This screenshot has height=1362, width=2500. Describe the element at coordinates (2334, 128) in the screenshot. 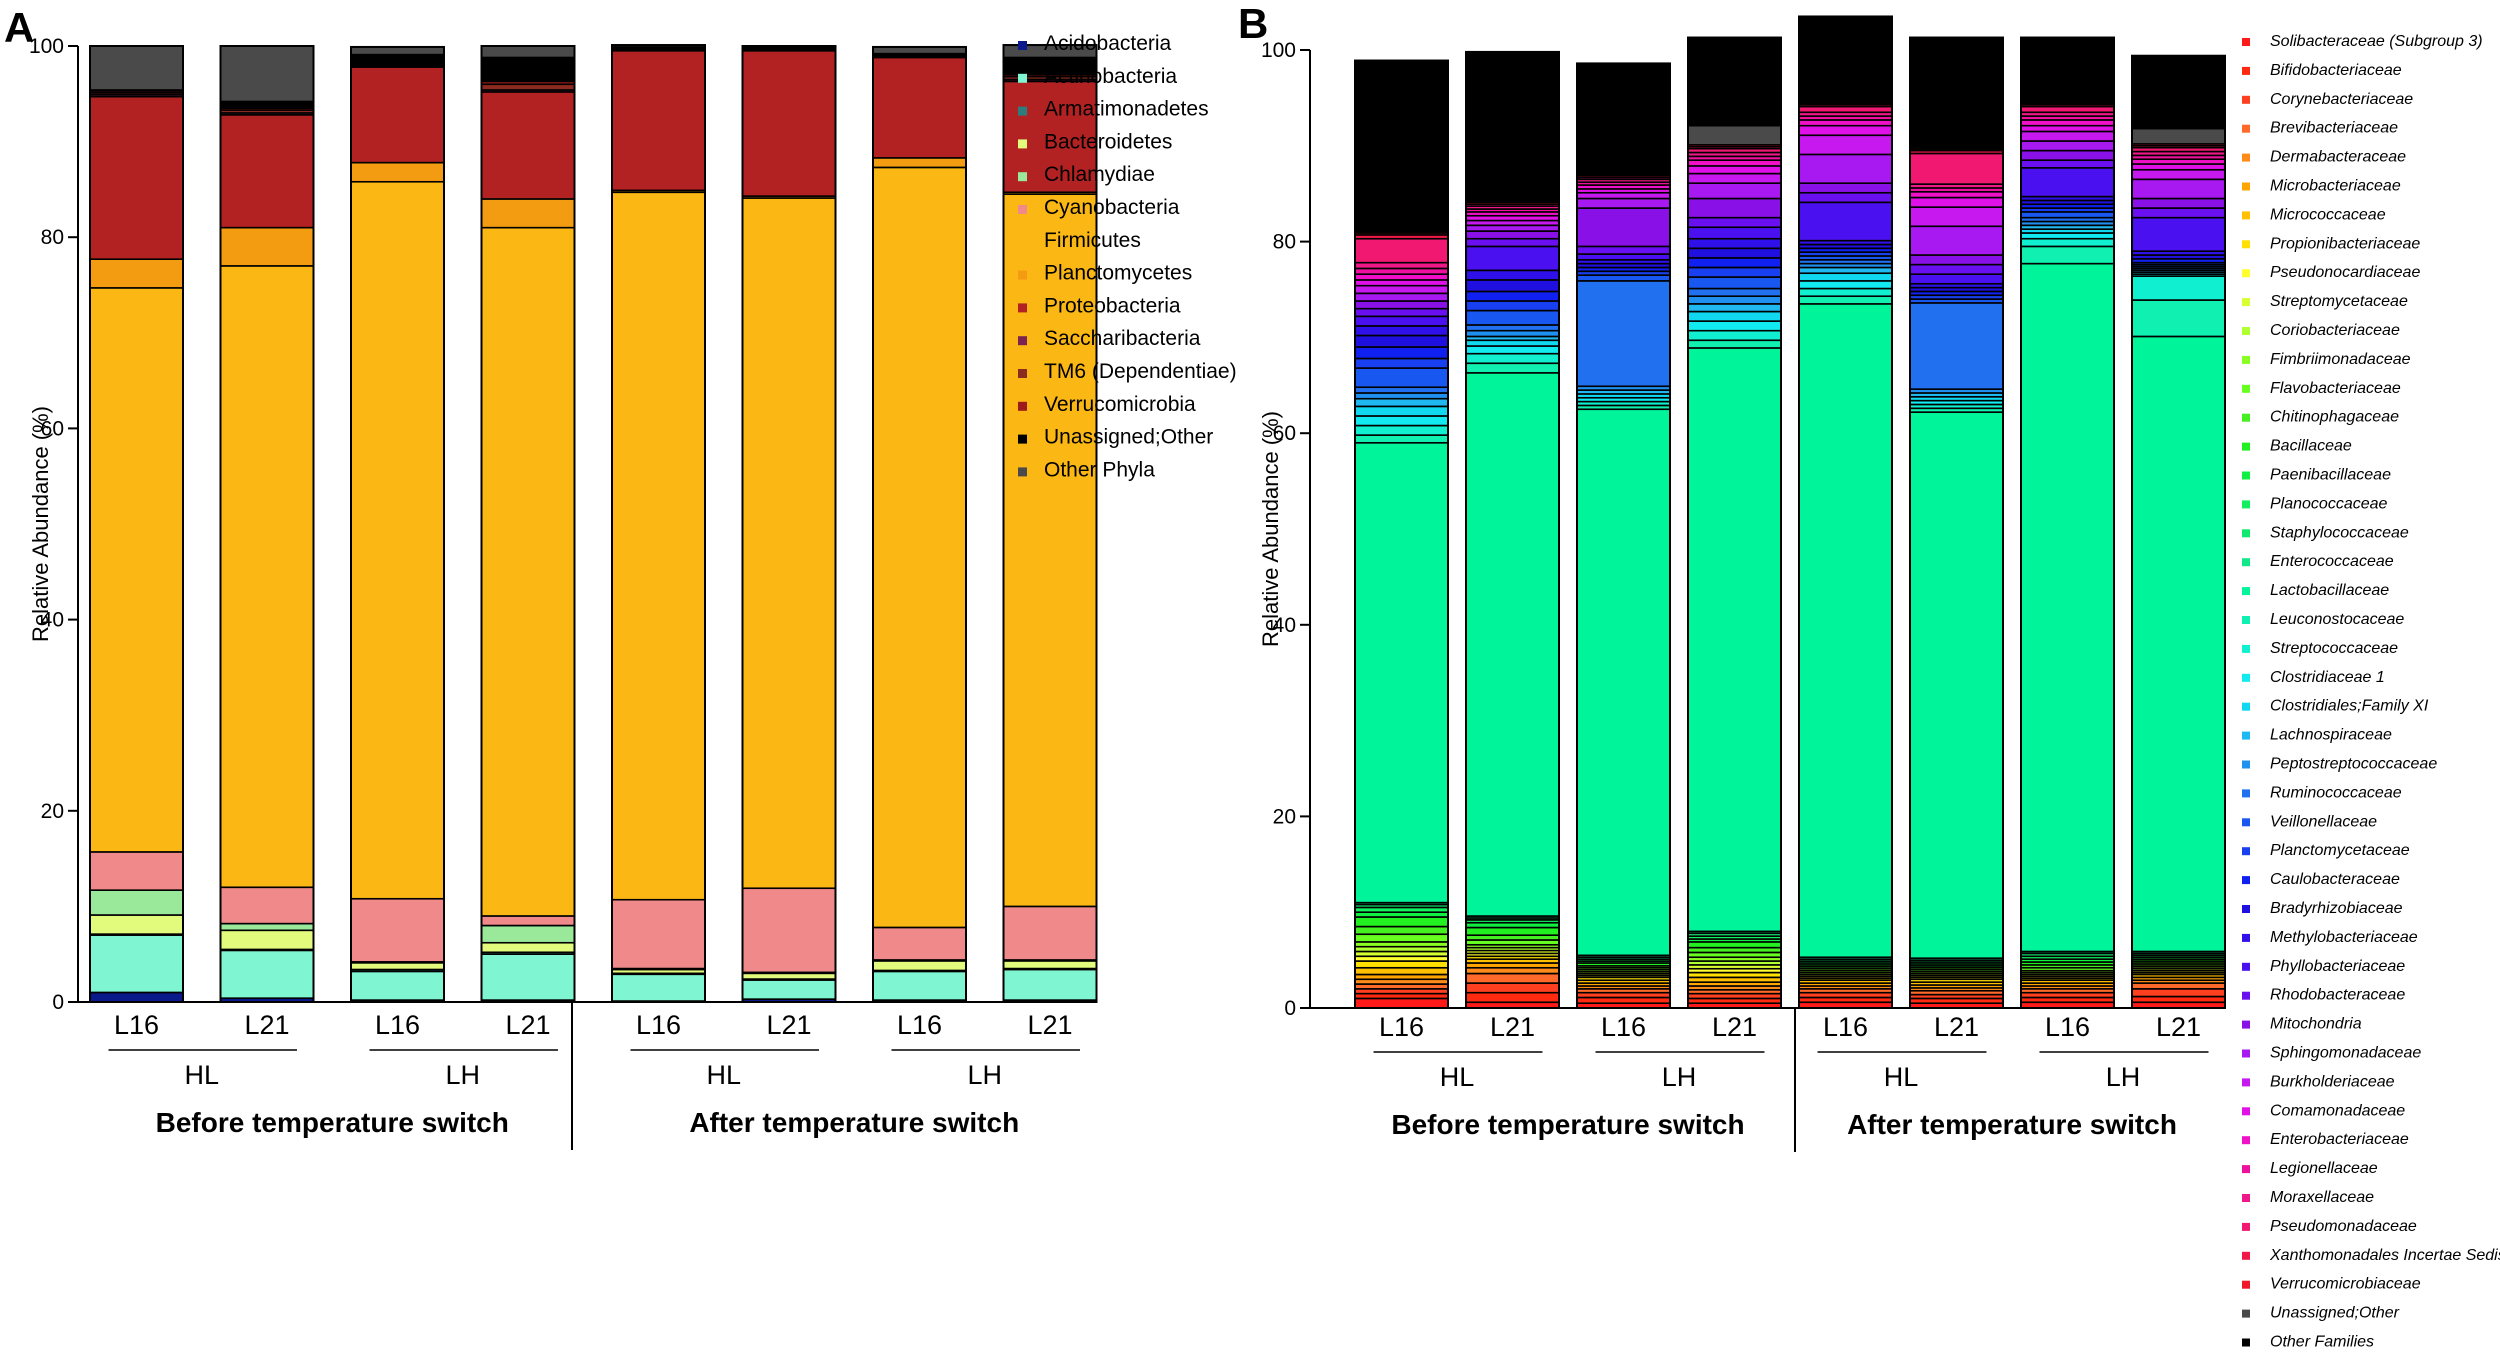

I see `legend-label: Brevibacteriaceae` at that location.